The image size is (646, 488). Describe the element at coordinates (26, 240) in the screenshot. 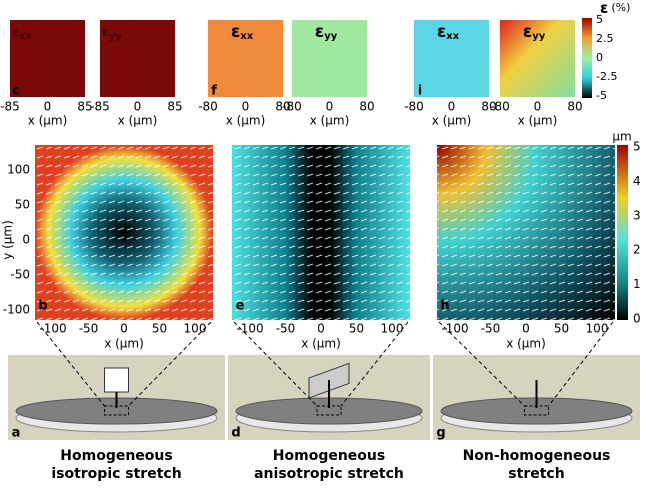

I see `y-tick-label: 0` at that location.